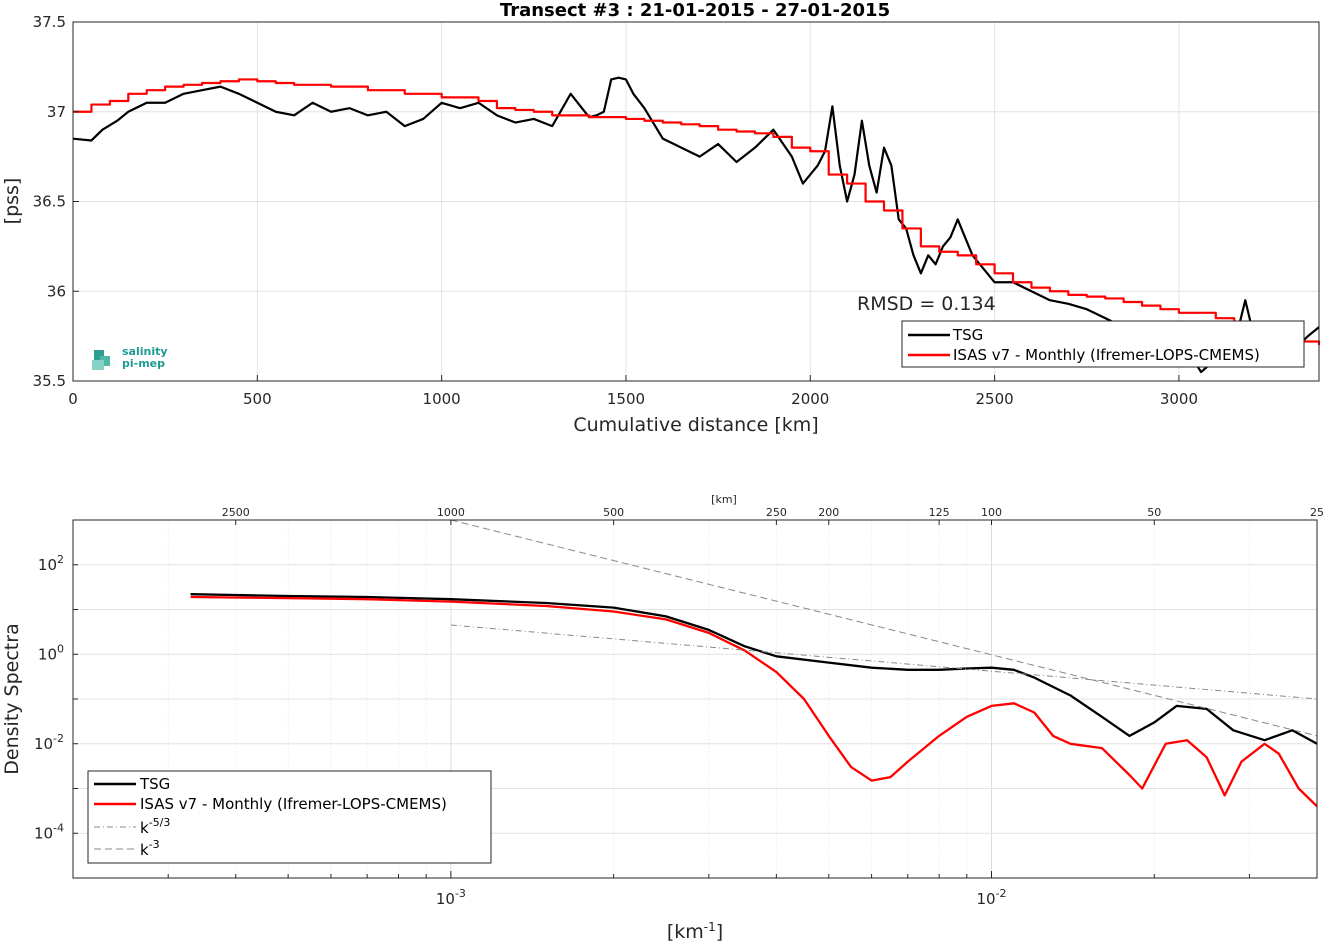  I want to click on bottom-ytick-label: 10⁻², so click(49, 742).